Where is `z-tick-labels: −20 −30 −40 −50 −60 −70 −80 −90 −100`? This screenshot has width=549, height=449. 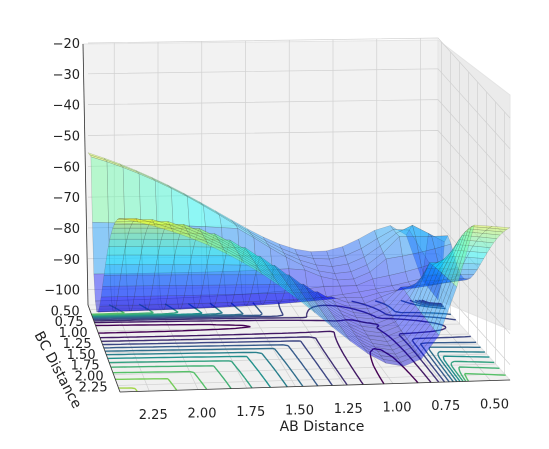
z-tick-labels: −20 −30 −40 −50 −60 −70 −80 −90 −100 is located at coordinates (62, 168).